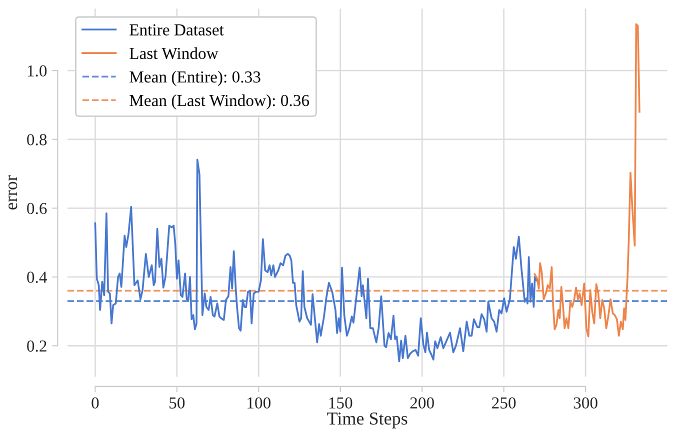 This screenshot has height=433, width=674. Describe the element at coordinates (195, 78) in the screenshot. I see `legend-label: Mean (Entire): 0.33` at that location.